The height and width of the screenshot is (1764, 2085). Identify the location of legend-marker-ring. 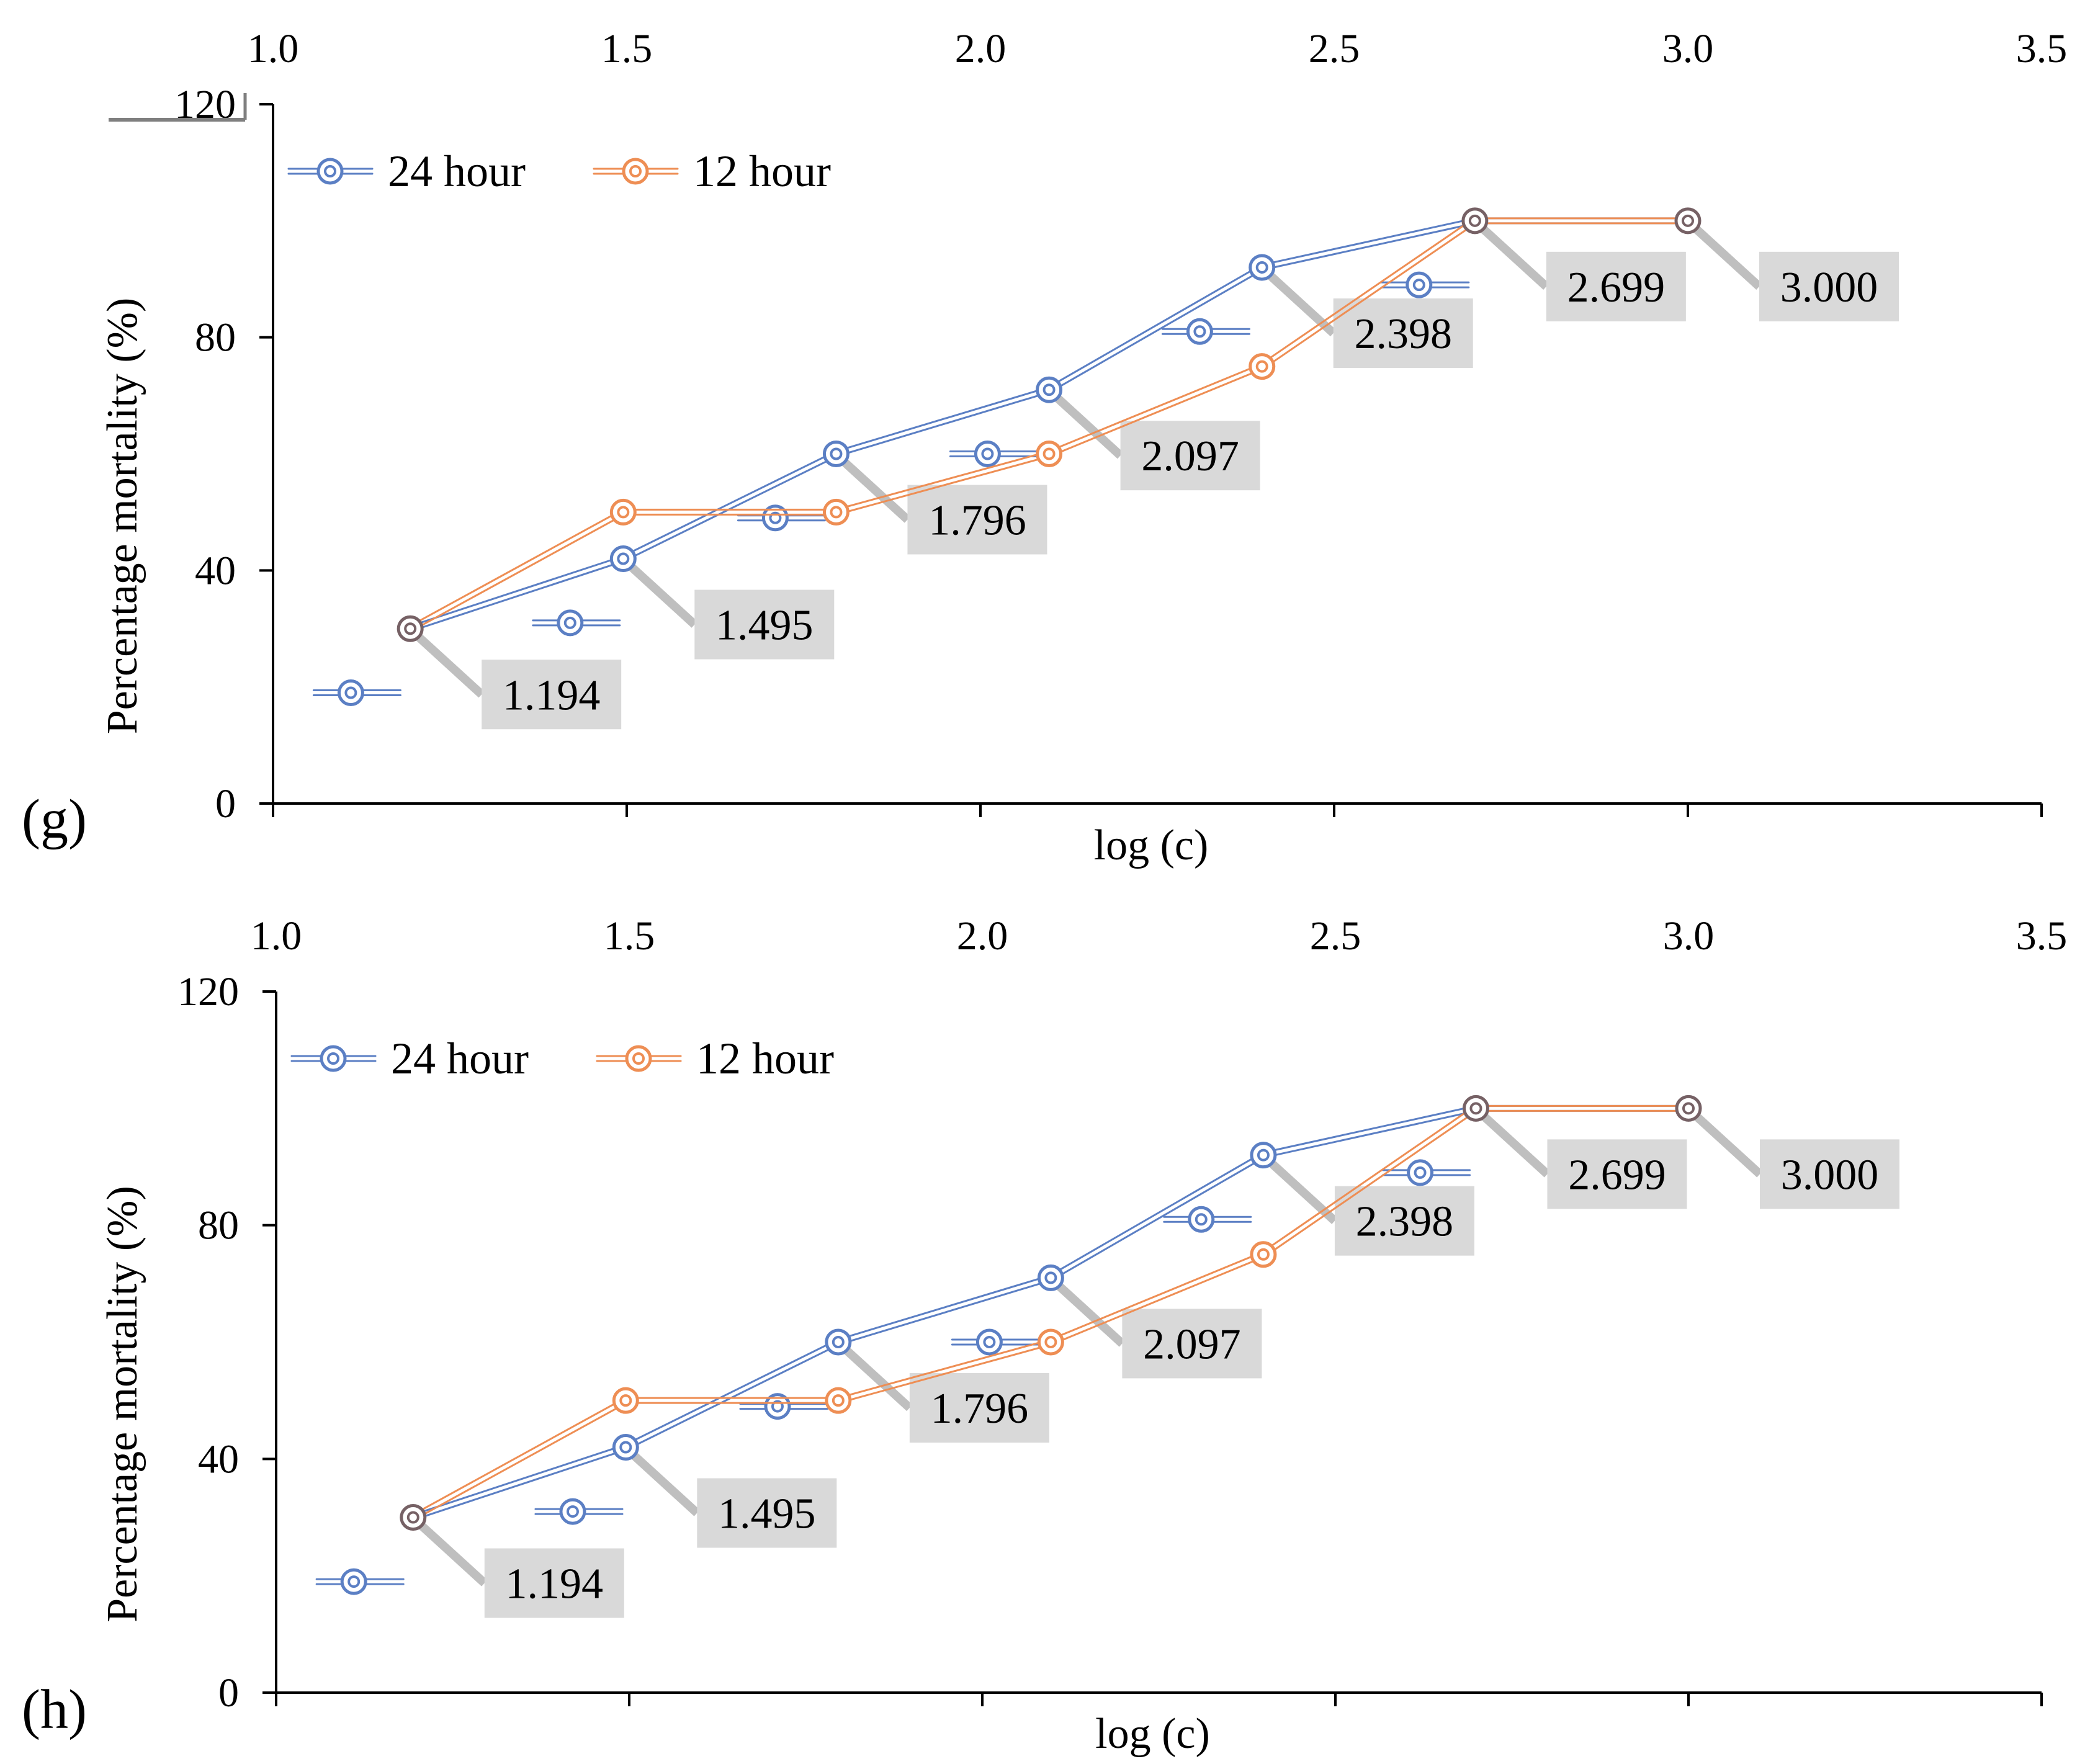
(639, 1058).